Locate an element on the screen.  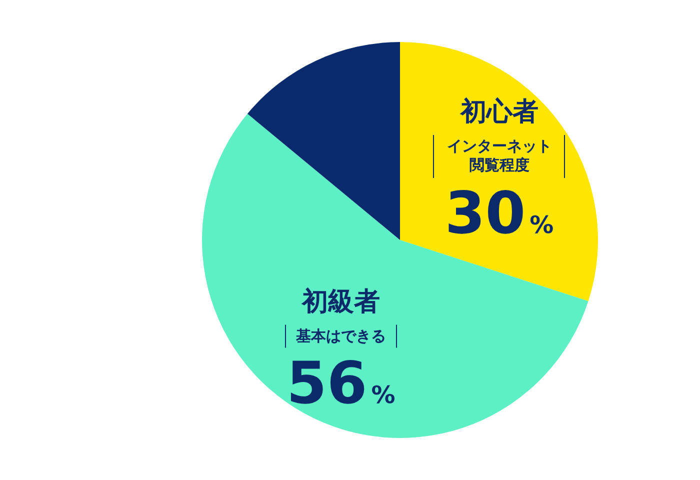
data-label: 56% is located at coordinates (341, 382).